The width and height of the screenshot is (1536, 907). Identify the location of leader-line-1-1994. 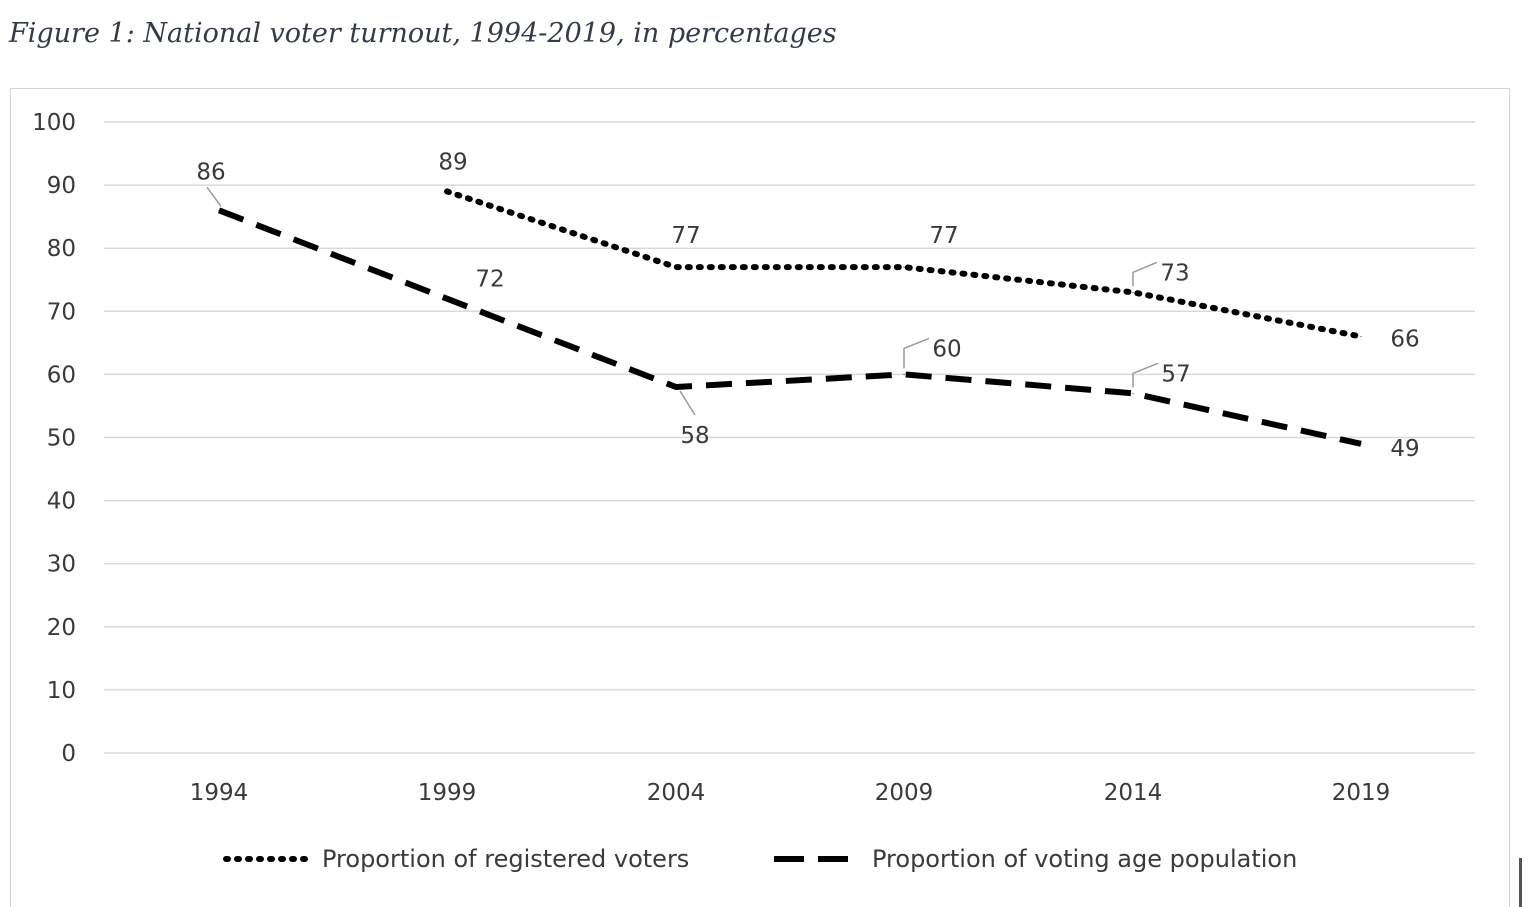
(214, 196).